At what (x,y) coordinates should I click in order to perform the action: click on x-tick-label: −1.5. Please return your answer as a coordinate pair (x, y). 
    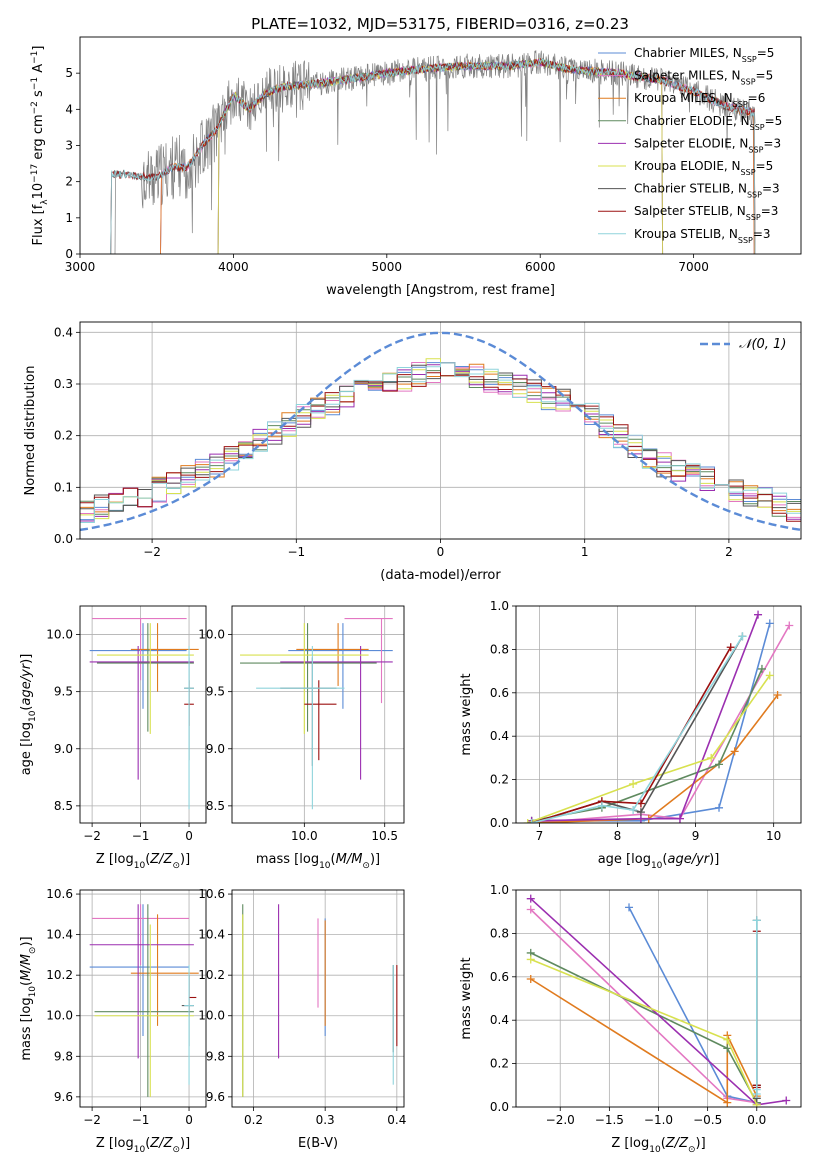
    Looking at the image, I should click on (609, 1120).